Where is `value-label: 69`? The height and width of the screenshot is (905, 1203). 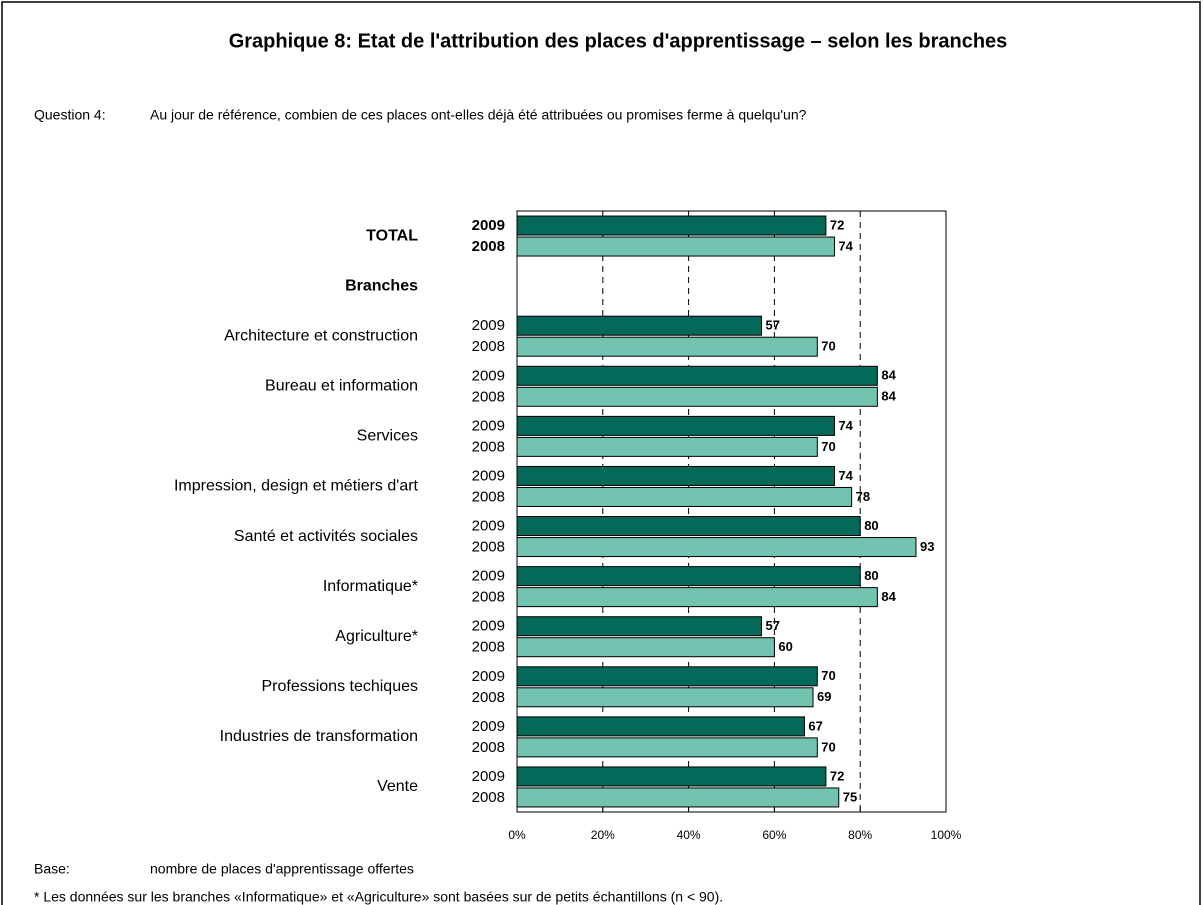
value-label: 69 is located at coordinates (824, 696).